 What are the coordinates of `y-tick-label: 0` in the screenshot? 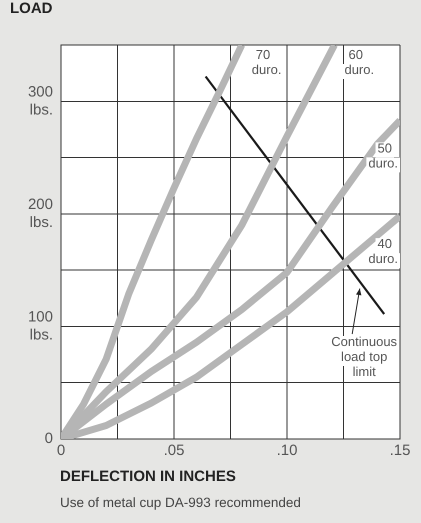 It's located at (48, 439).